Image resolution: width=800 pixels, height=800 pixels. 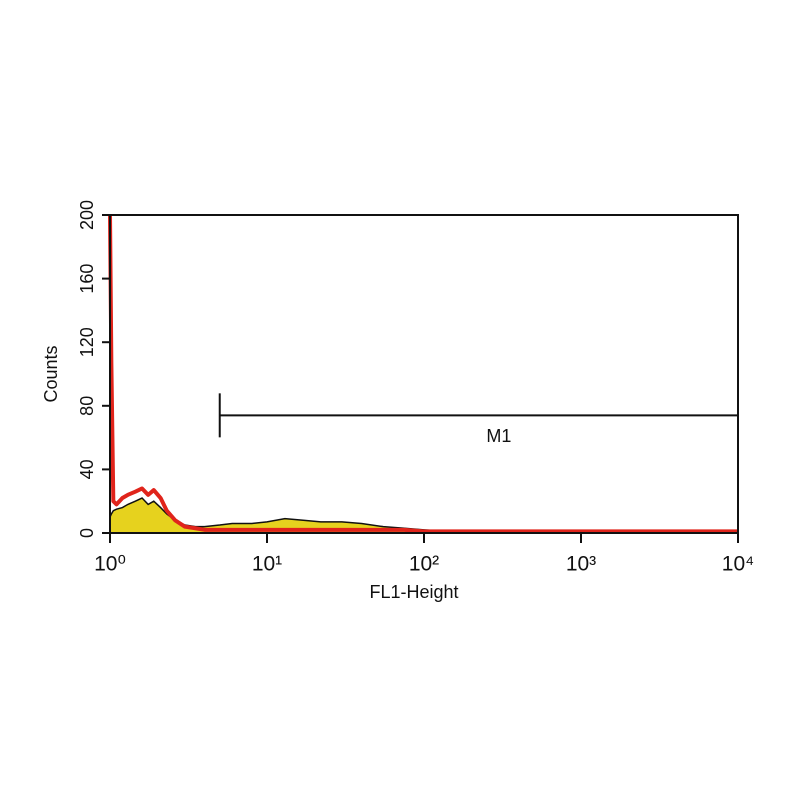 What do you see at coordinates (87, 406) in the screenshot?
I see `y-tick-label: 80` at bounding box center [87, 406].